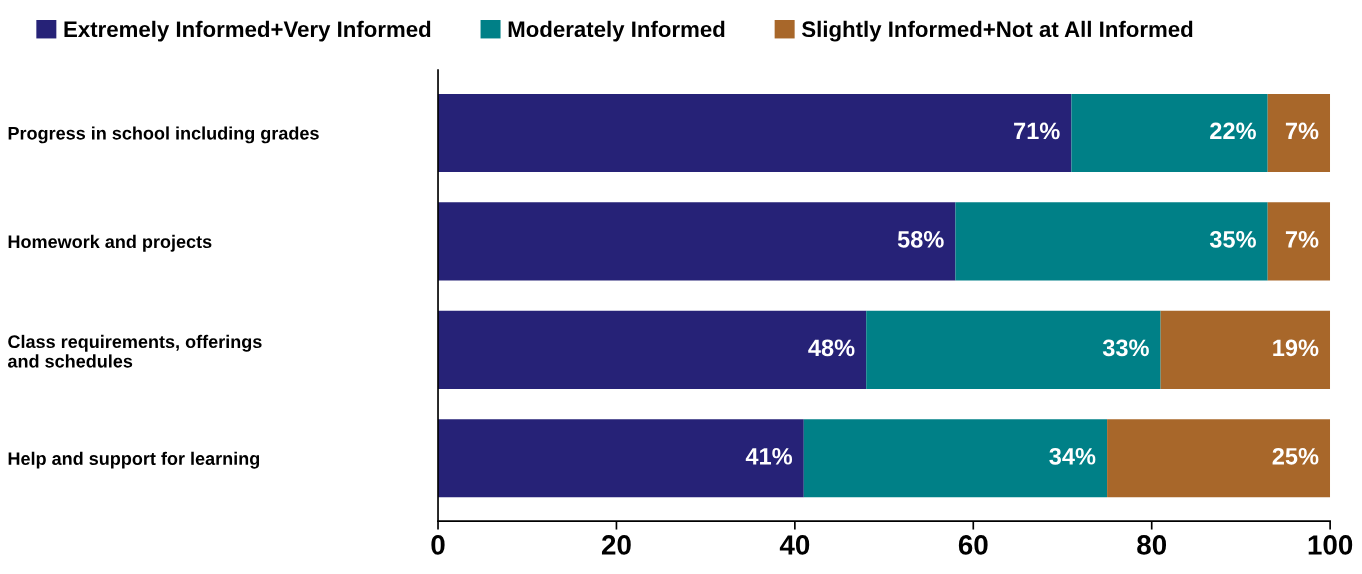 The width and height of the screenshot is (1362, 574). I want to click on legend-label: Extremely Informed+Very Informed, so click(247, 31).